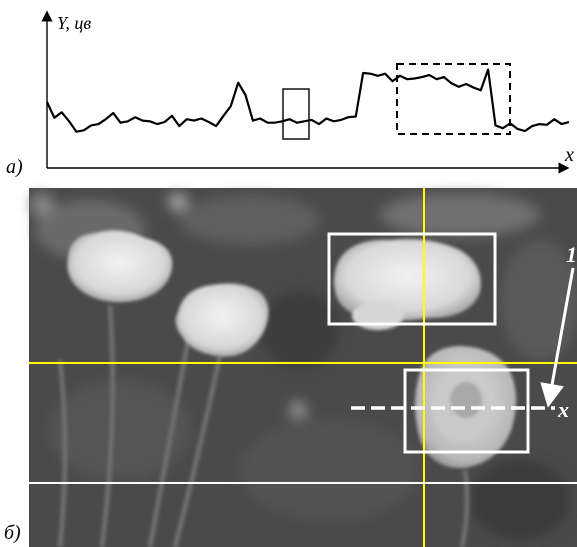 Image resolution: width=577 pixels, height=547 pixels. What do you see at coordinates (14, 167) in the screenshot?
I see `panel-a-label: а)` at bounding box center [14, 167].